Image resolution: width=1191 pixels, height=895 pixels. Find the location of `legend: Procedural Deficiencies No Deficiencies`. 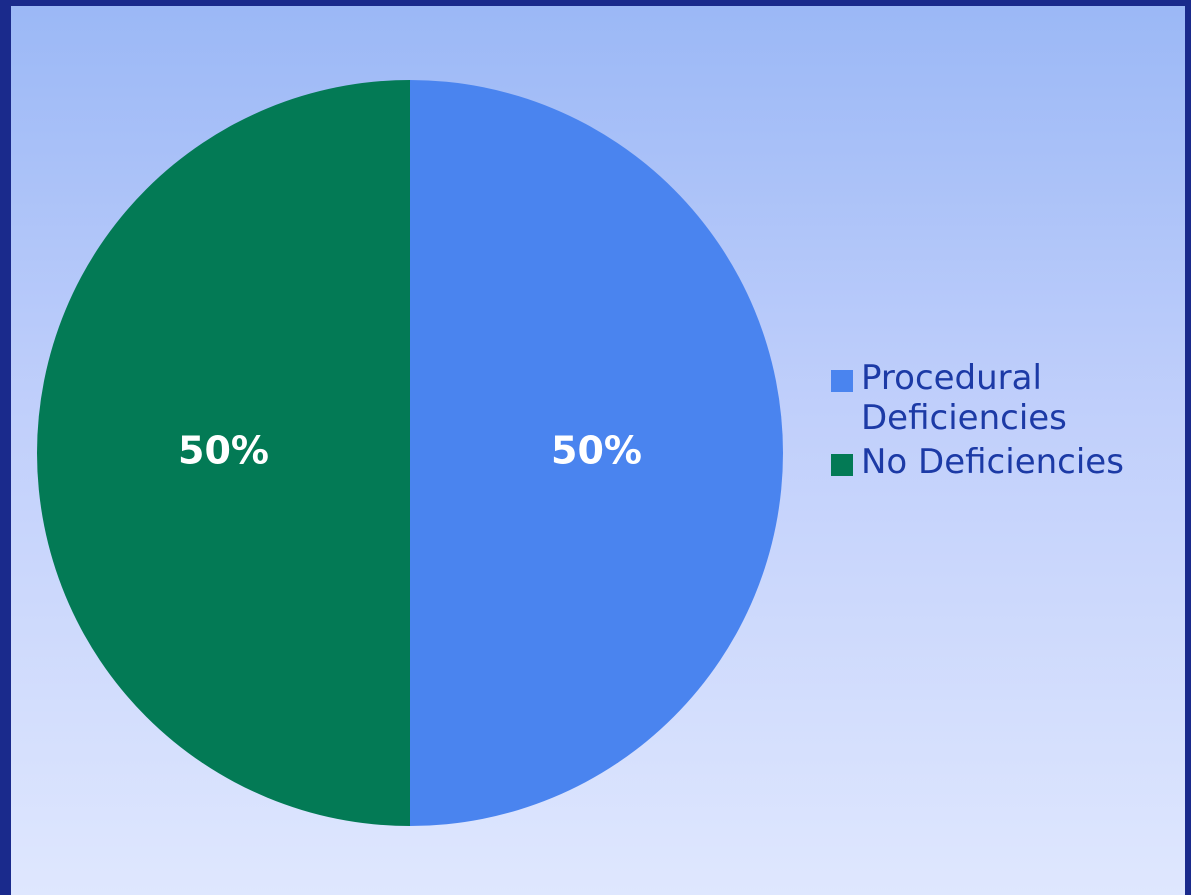

legend: Procedural Deficiencies No Deficiencies is located at coordinates (1006, 422).